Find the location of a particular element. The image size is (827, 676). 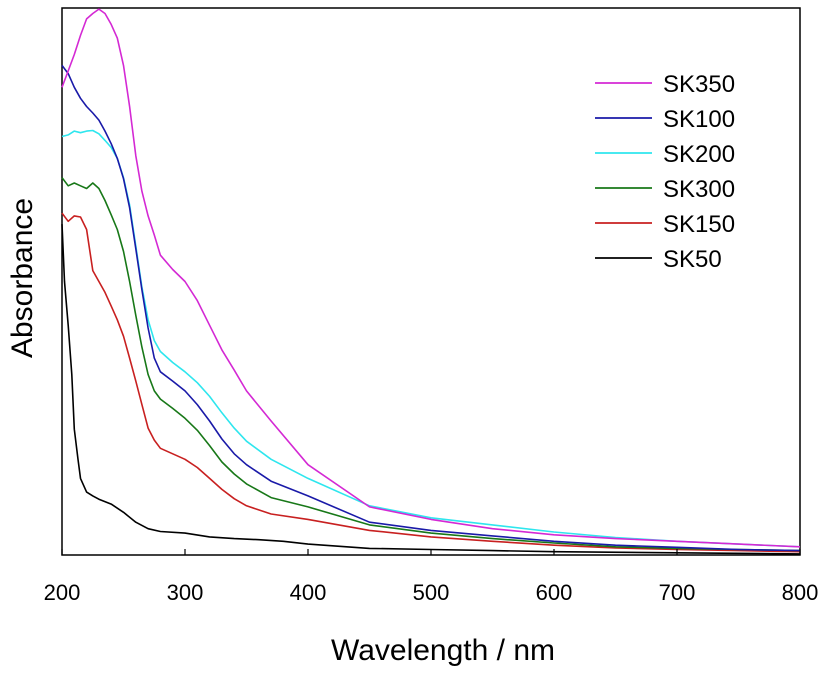

x-tick-label: 400 is located at coordinates (308, 592).